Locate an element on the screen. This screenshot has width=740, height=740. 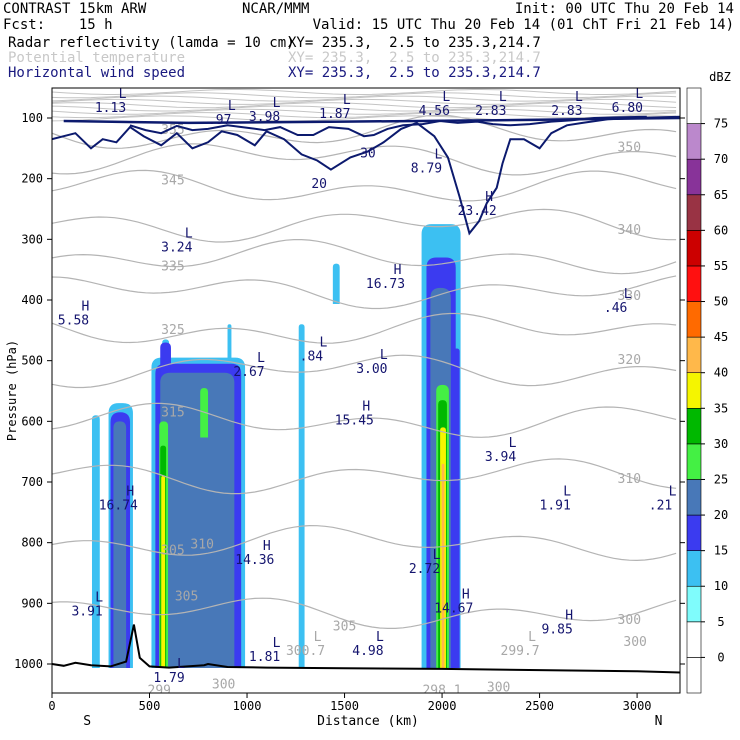
extremum-value-21: 1.91 is located at coordinates (555, 505).